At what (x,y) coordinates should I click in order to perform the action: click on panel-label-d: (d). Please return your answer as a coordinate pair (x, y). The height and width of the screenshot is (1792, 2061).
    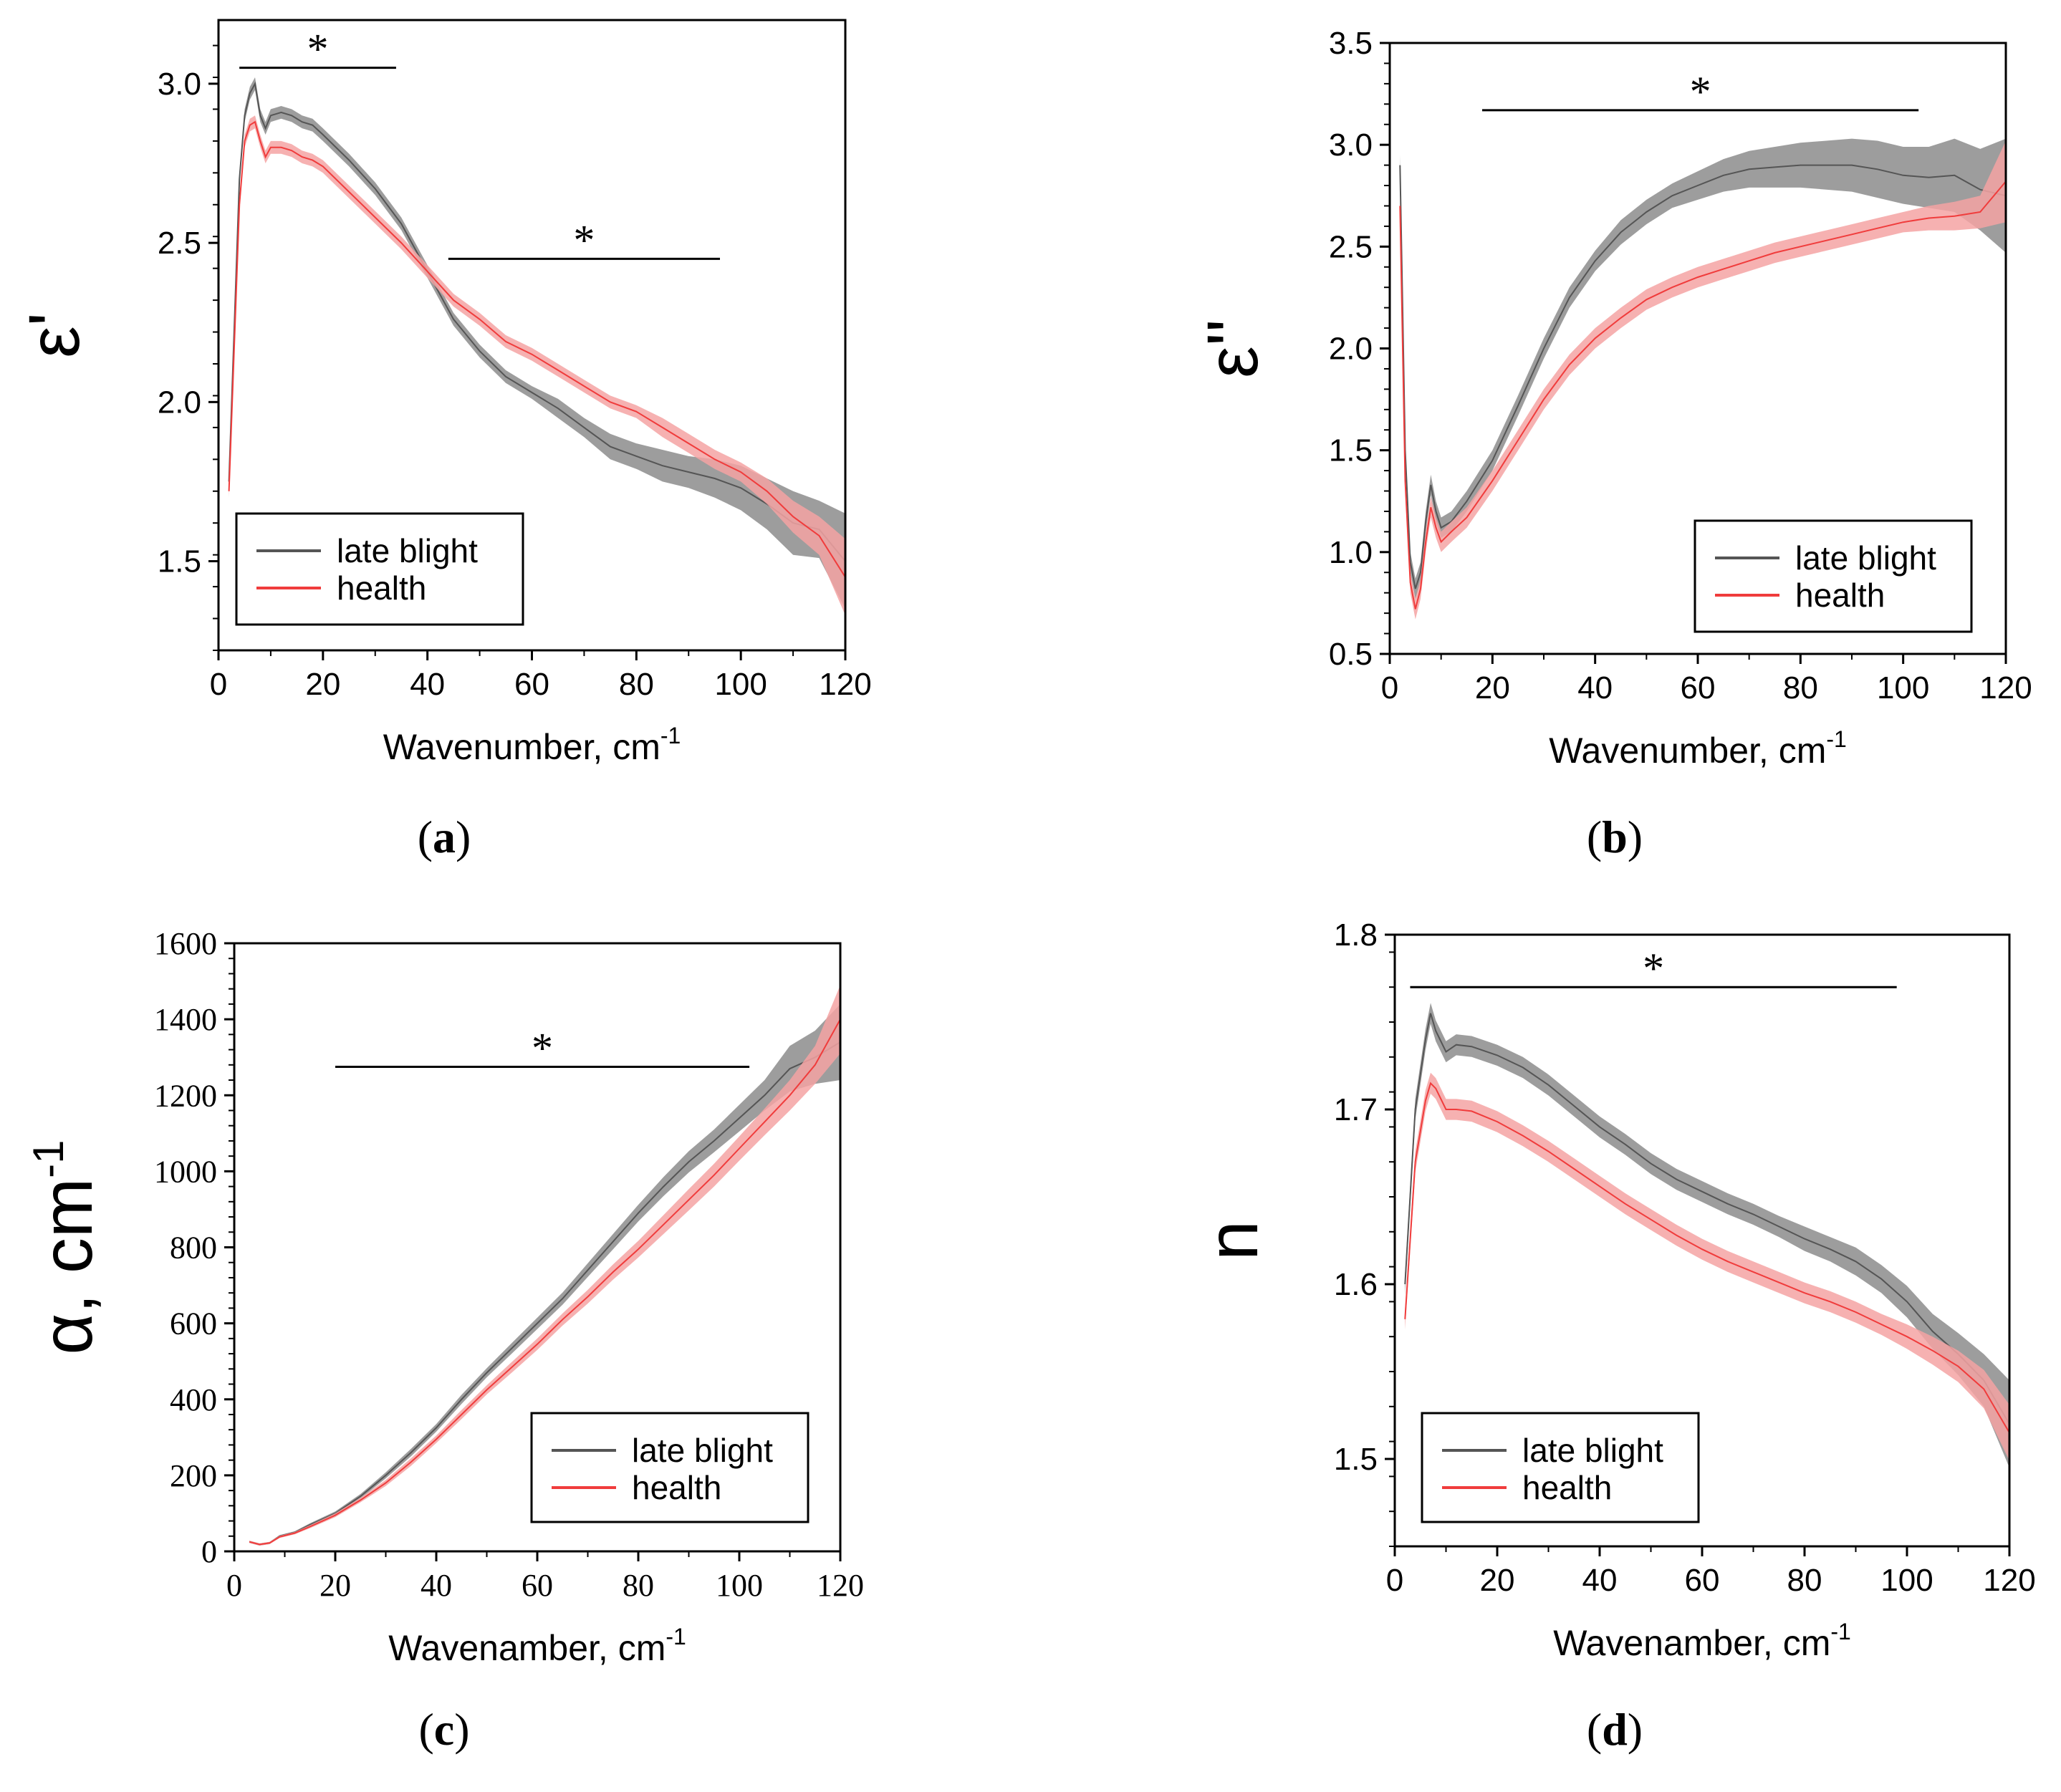
    Looking at the image, I should click on (1615, 1730).